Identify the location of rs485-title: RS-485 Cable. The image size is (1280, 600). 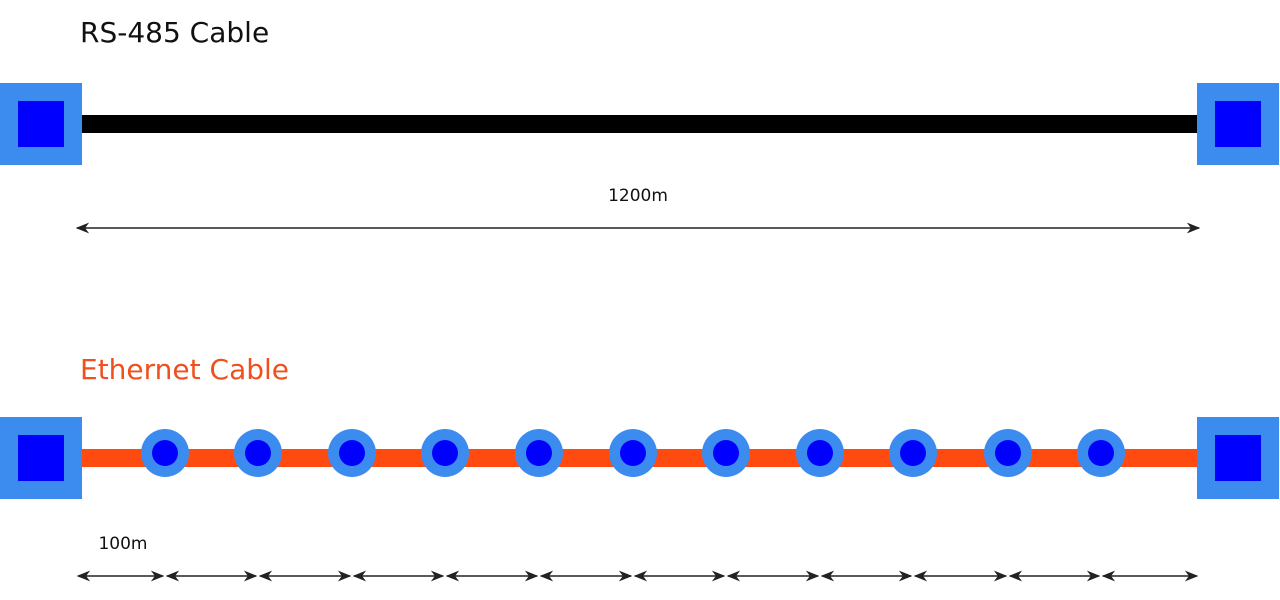
(174, 32).